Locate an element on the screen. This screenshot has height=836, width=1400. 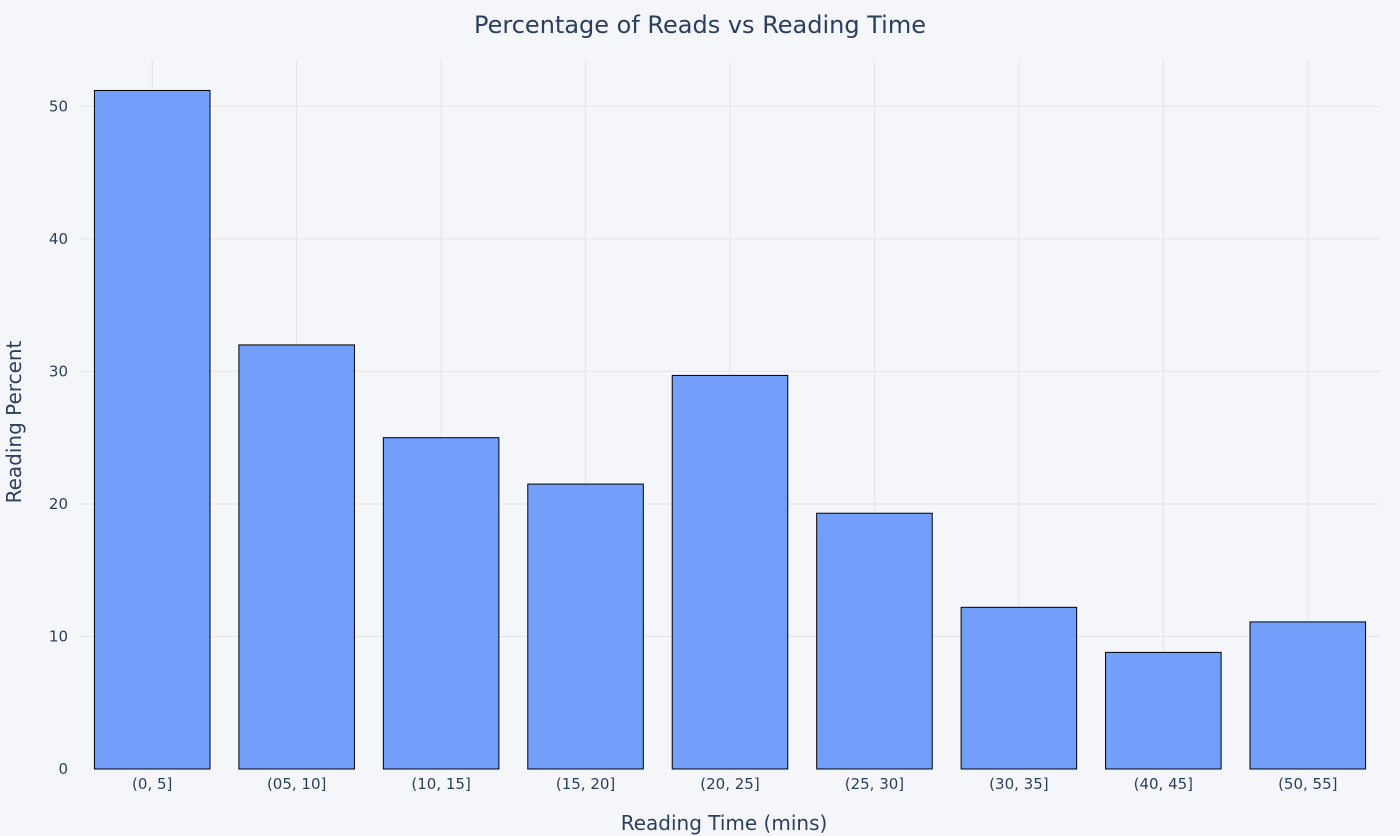
y-tick-label: 40 is located at coordinates (58, 239).